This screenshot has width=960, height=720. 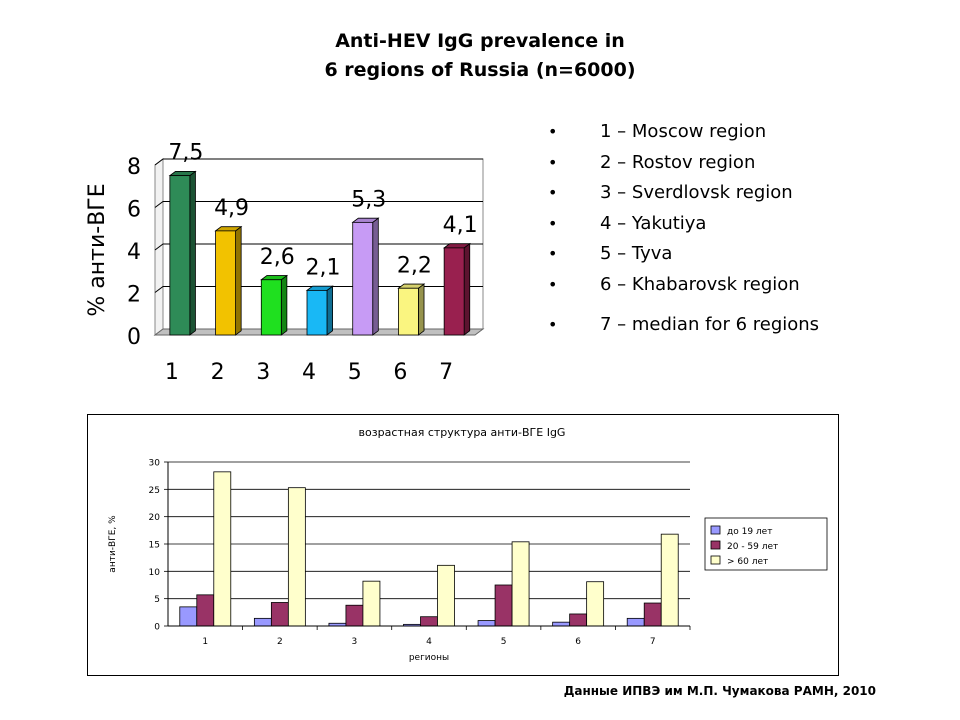 I want to click on data-label: 7,5, so click(x=185, y=153).